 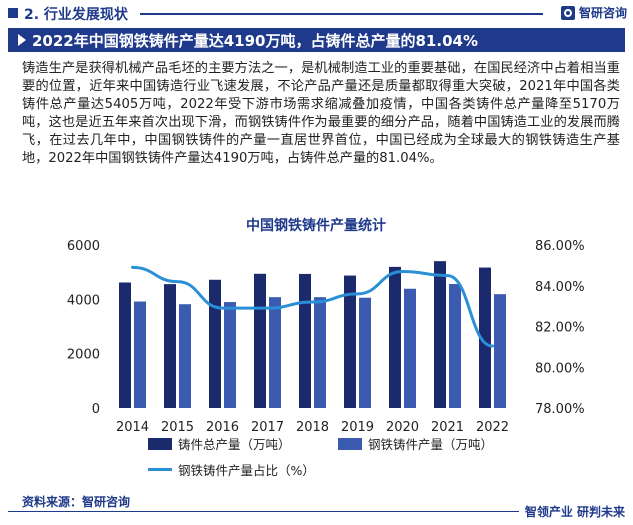 What do you see at coordinates (560, 246) in the screenshot?
I see `right-tick-label: 86.00%` at bounding box center [560, 246].